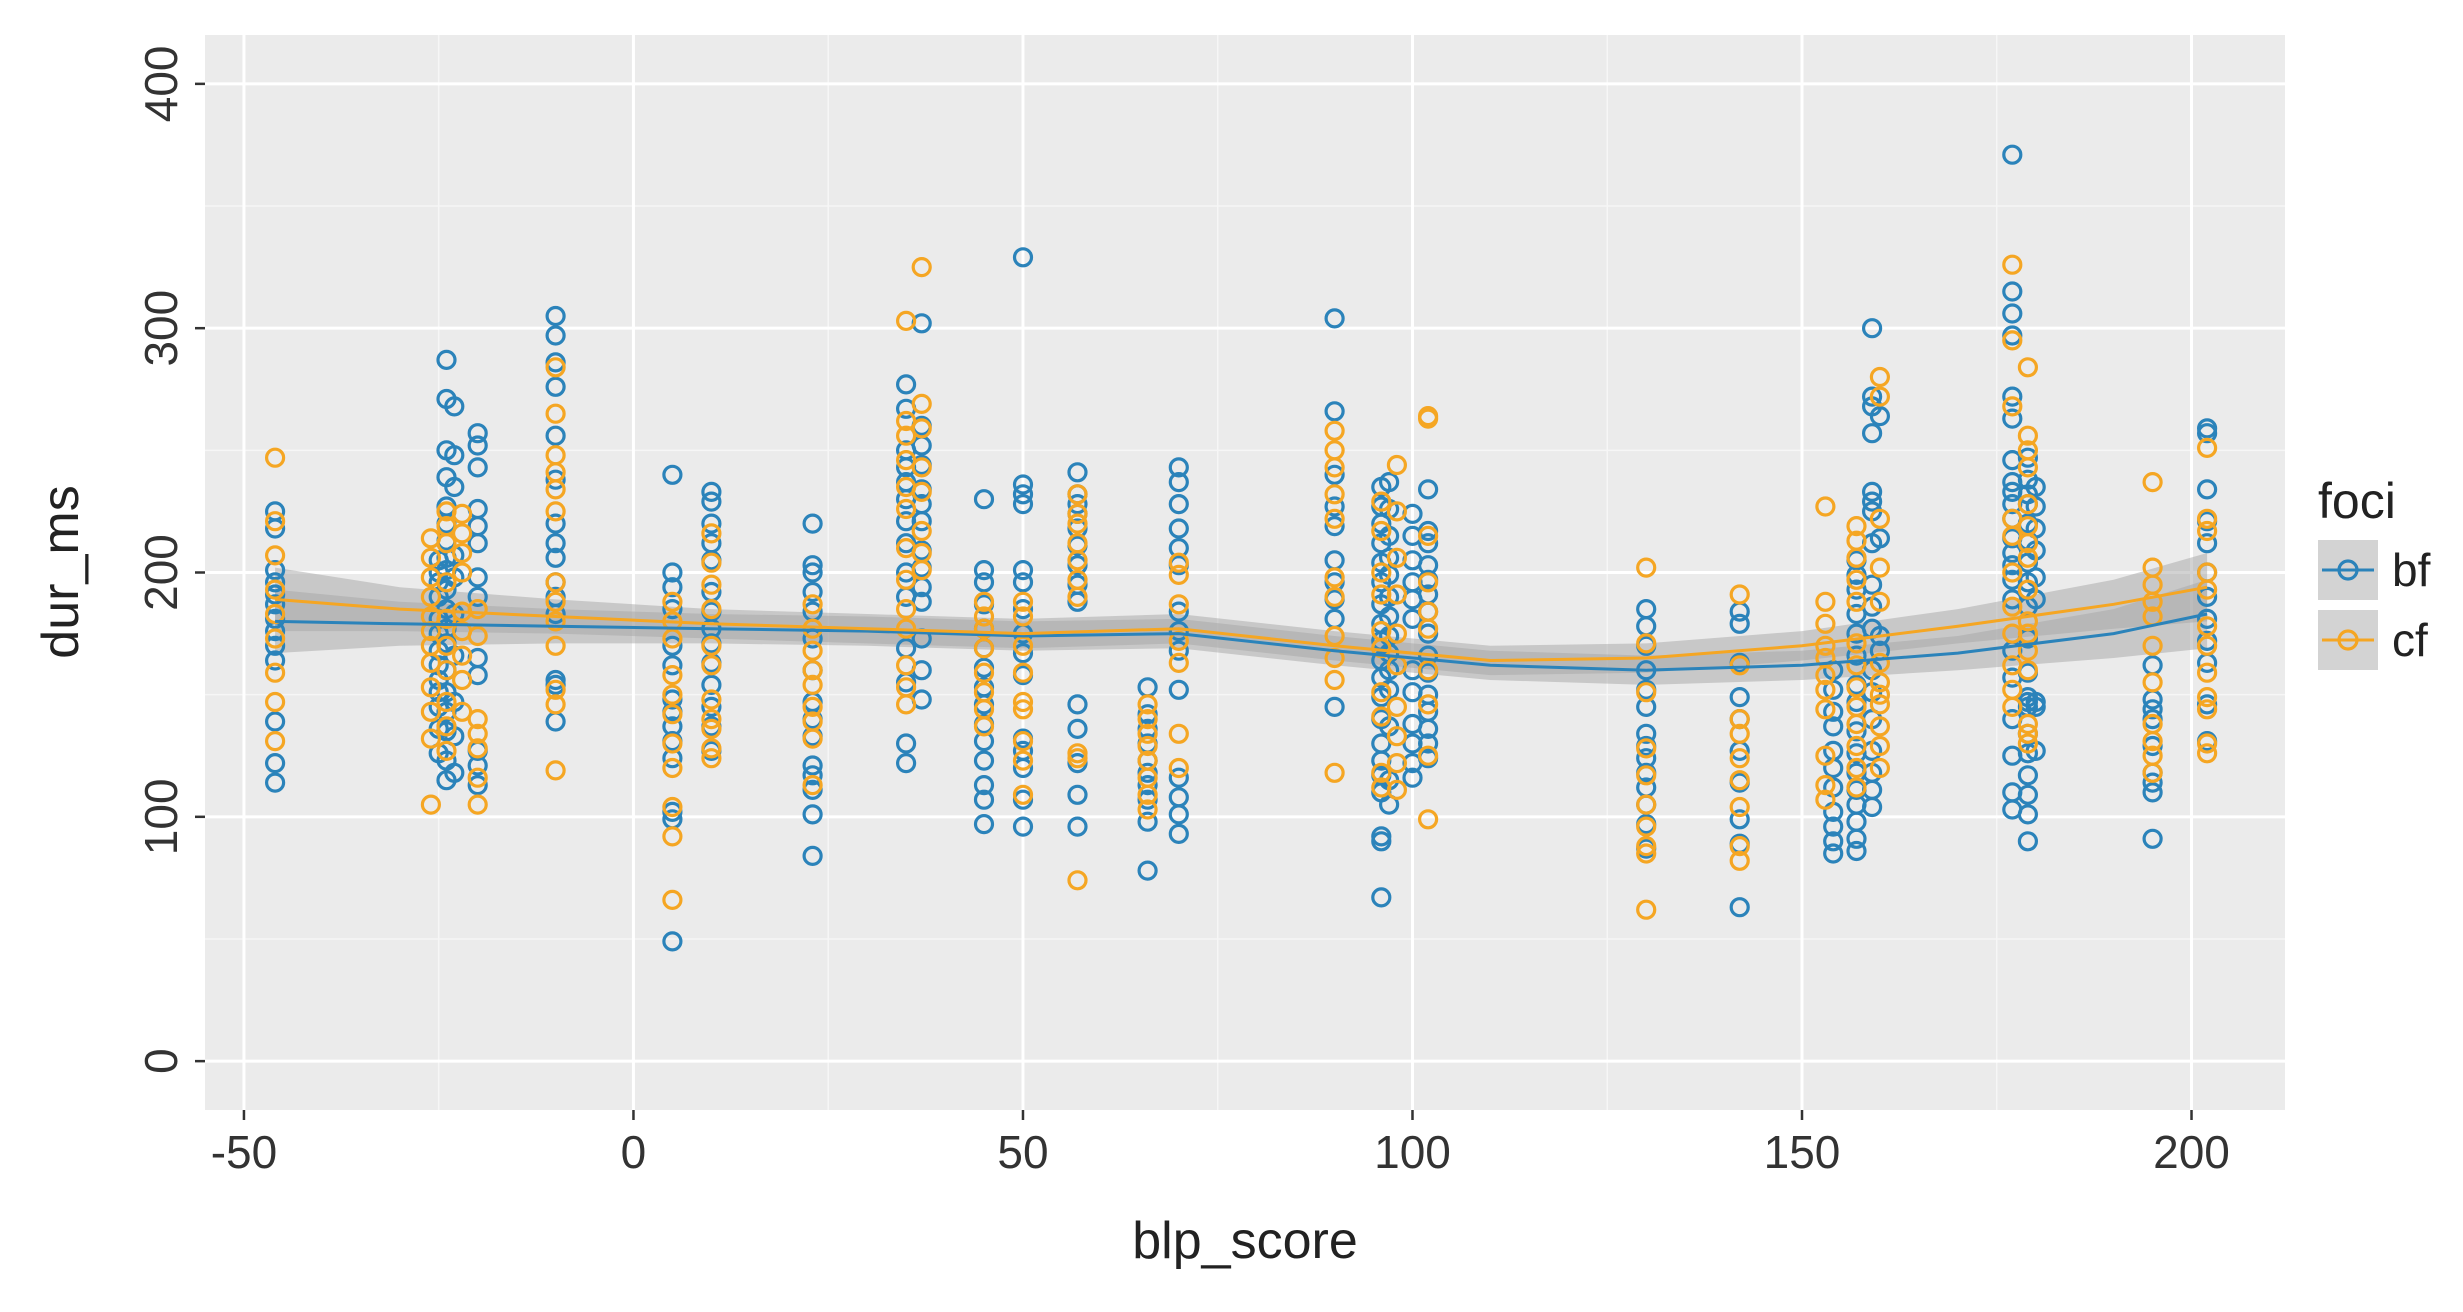 This screenshot has height=1312, width=2463. I want to click on y-tick-label: 0, so click(161, 1061).